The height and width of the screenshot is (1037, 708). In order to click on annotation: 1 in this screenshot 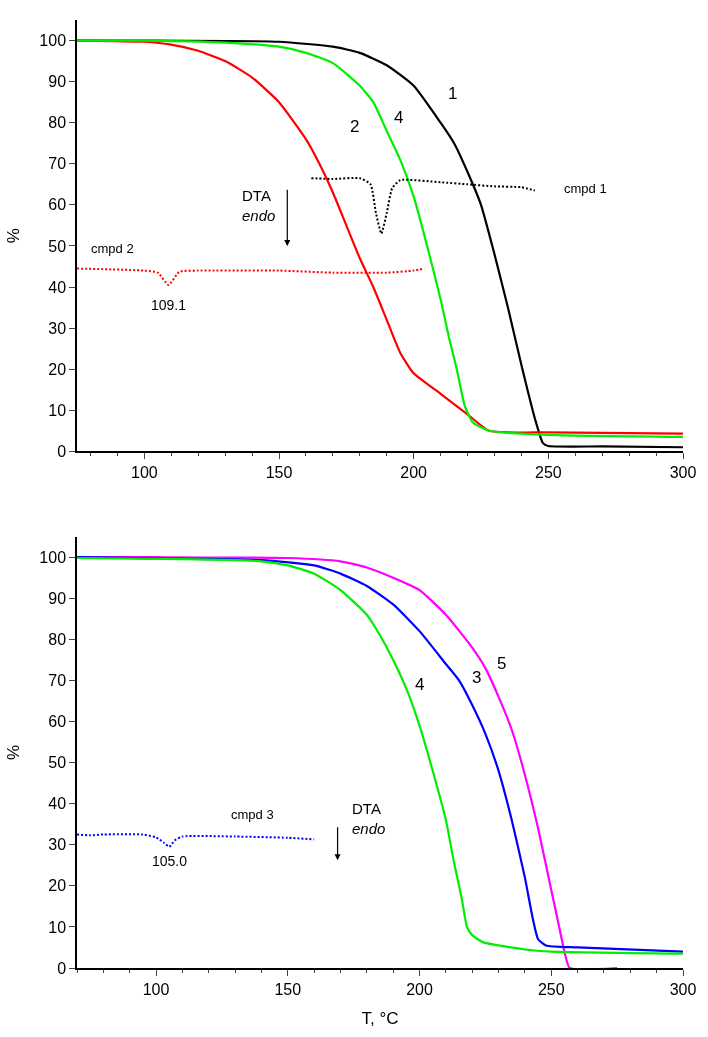, I will do `click(453, 93)`.